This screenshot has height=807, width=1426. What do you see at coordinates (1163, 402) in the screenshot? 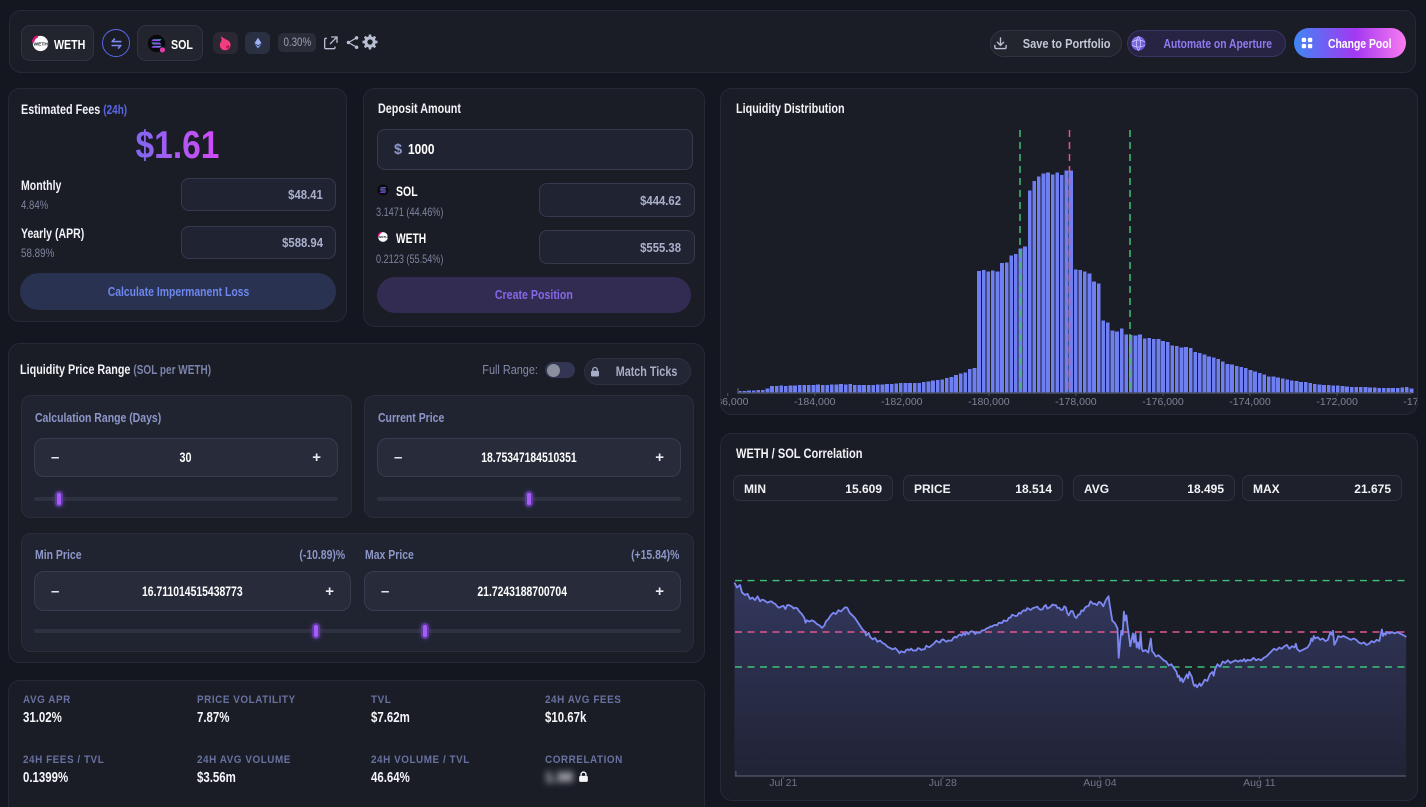
I see `svg-text: -176,000` at bounding box center [1163, 402].